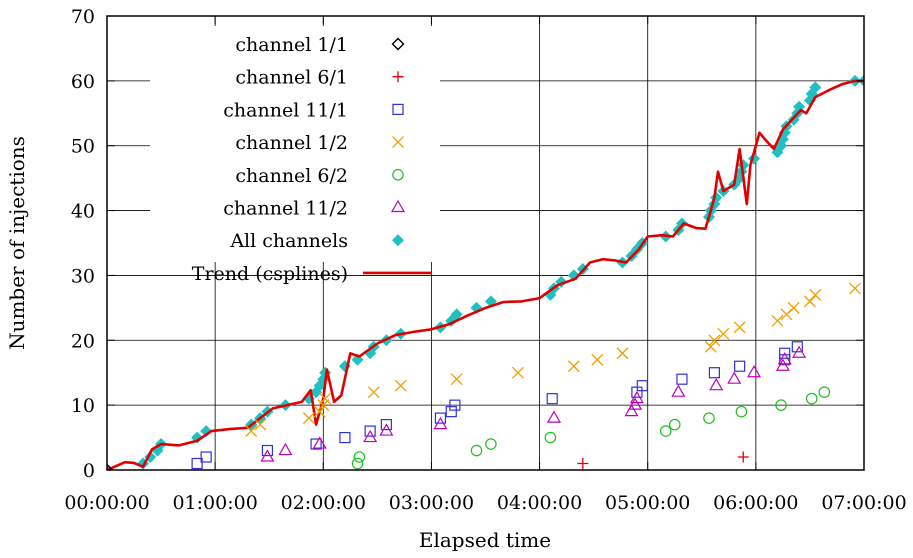 The image size is (913, 558). Describe the element at coordinates (288, 241) in the screenshot. I see `legend-label: All channels` at that location.